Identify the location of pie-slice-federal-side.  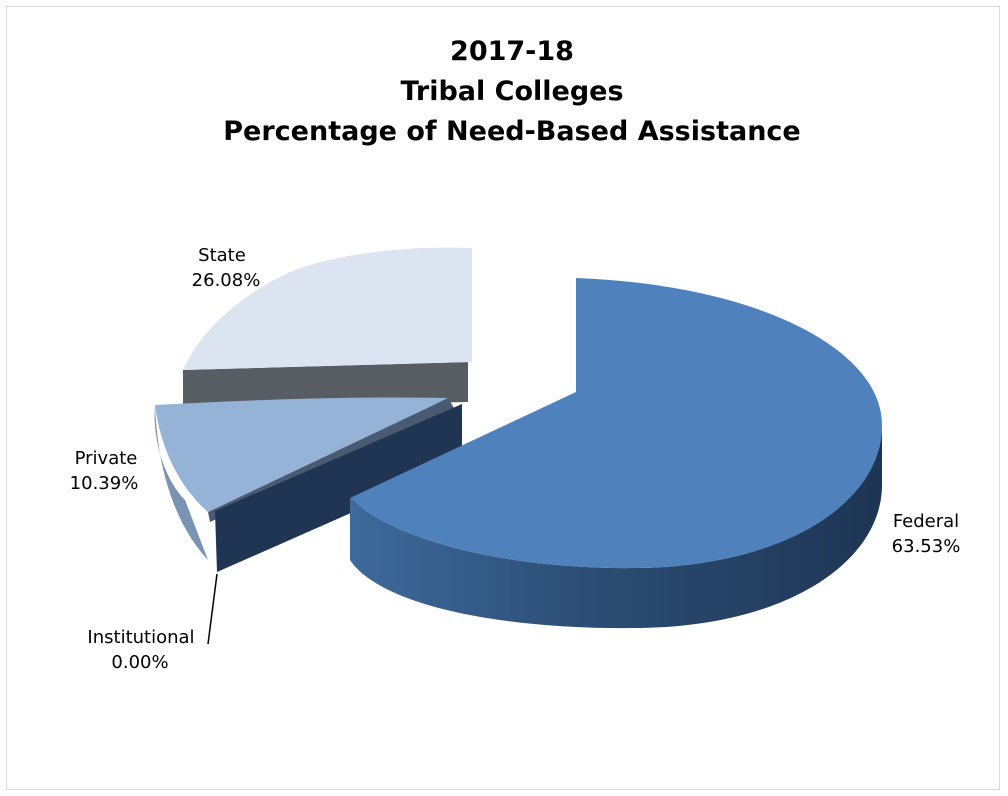
(616, 527).